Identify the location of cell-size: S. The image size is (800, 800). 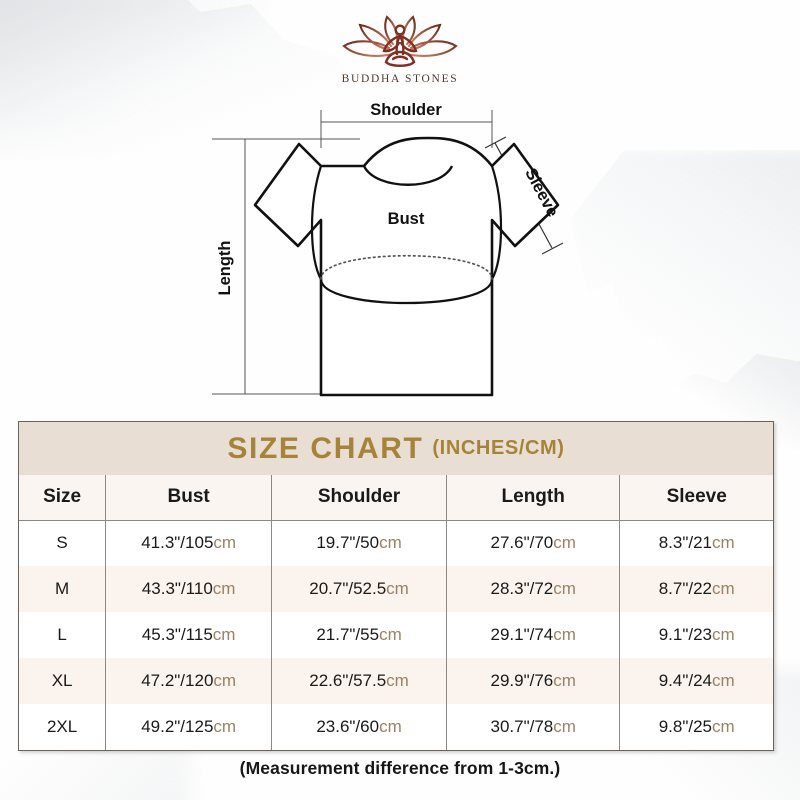
(62, 543).